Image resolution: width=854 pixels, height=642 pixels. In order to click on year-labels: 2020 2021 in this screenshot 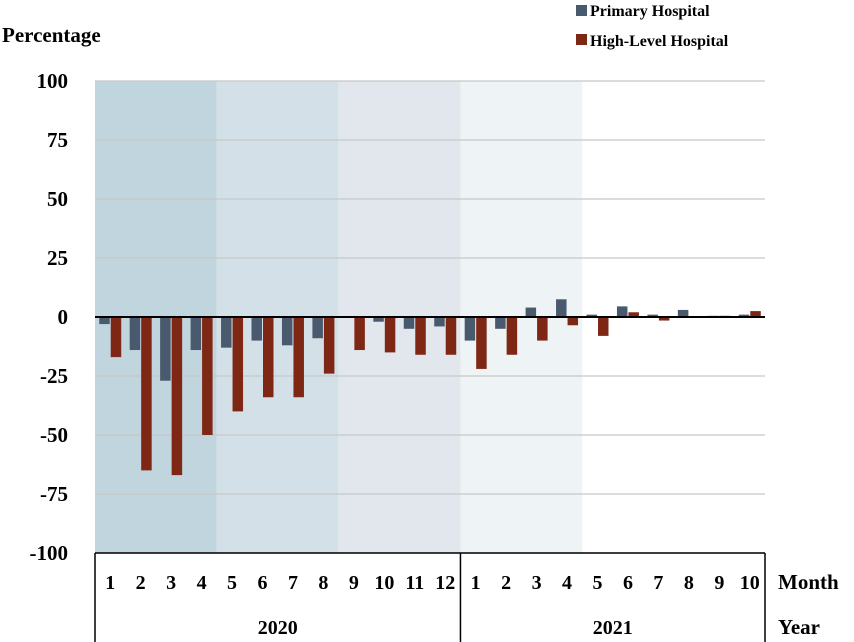, I will do `click(445, 628)`.